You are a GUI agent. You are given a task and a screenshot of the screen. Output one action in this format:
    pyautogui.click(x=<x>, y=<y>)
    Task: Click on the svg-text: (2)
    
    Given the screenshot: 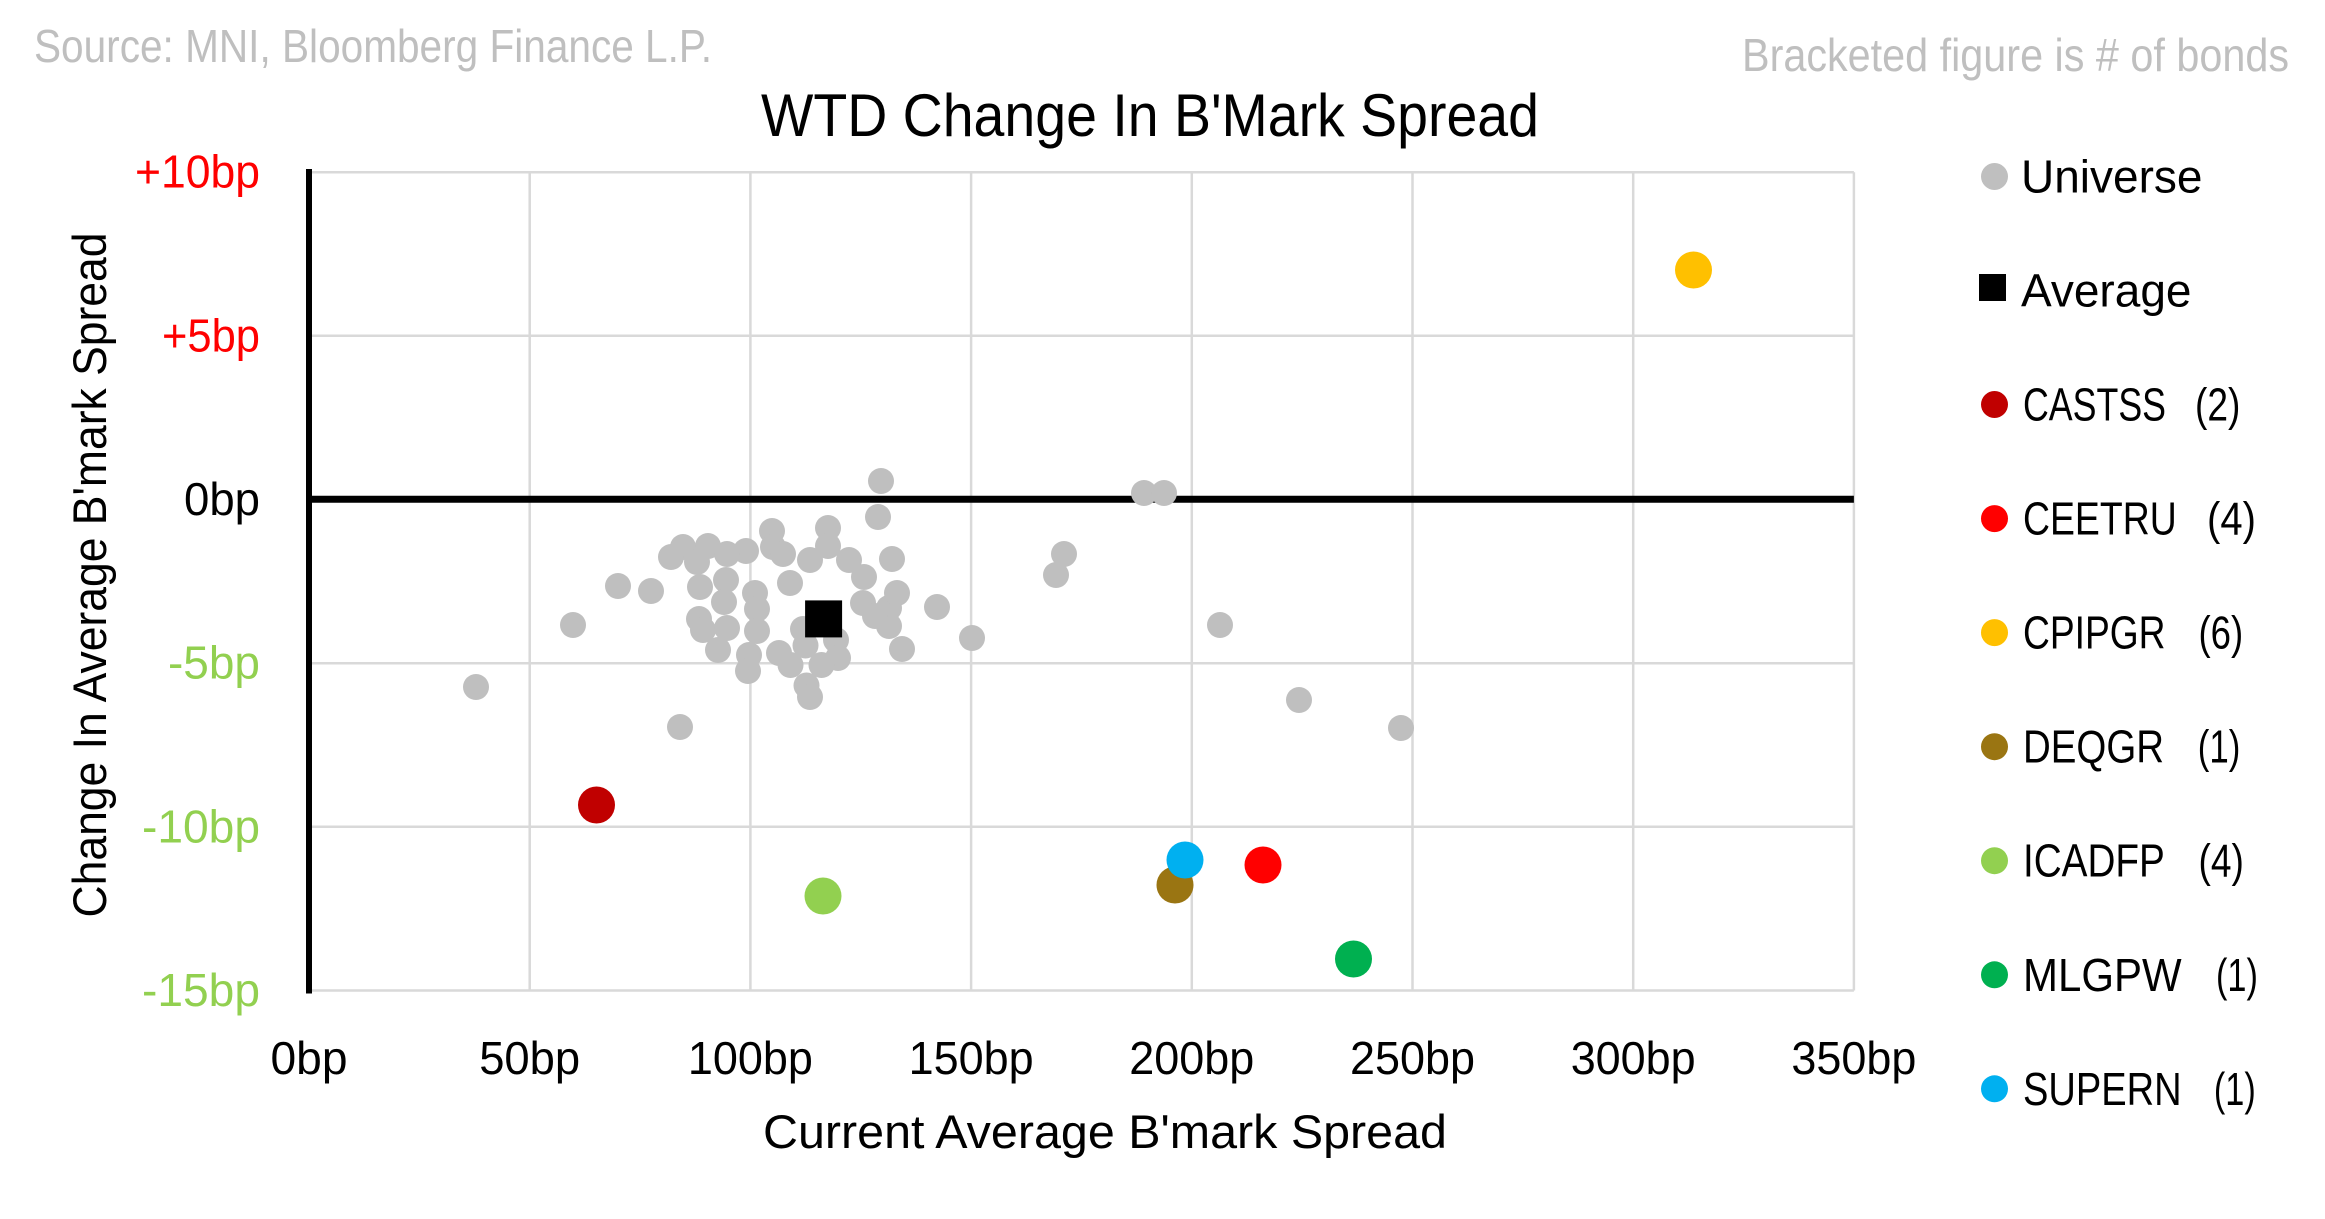 What is the action you would take?
    pyautogui.click(x=2217, y=405)
    